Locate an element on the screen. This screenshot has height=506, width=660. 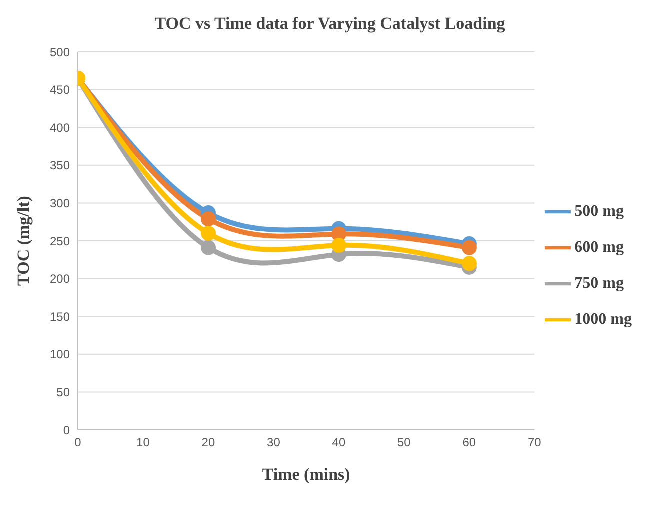
chart-title: TOC vs Time data for Varying Catalyst Loading is located at coordinates (330, 24).